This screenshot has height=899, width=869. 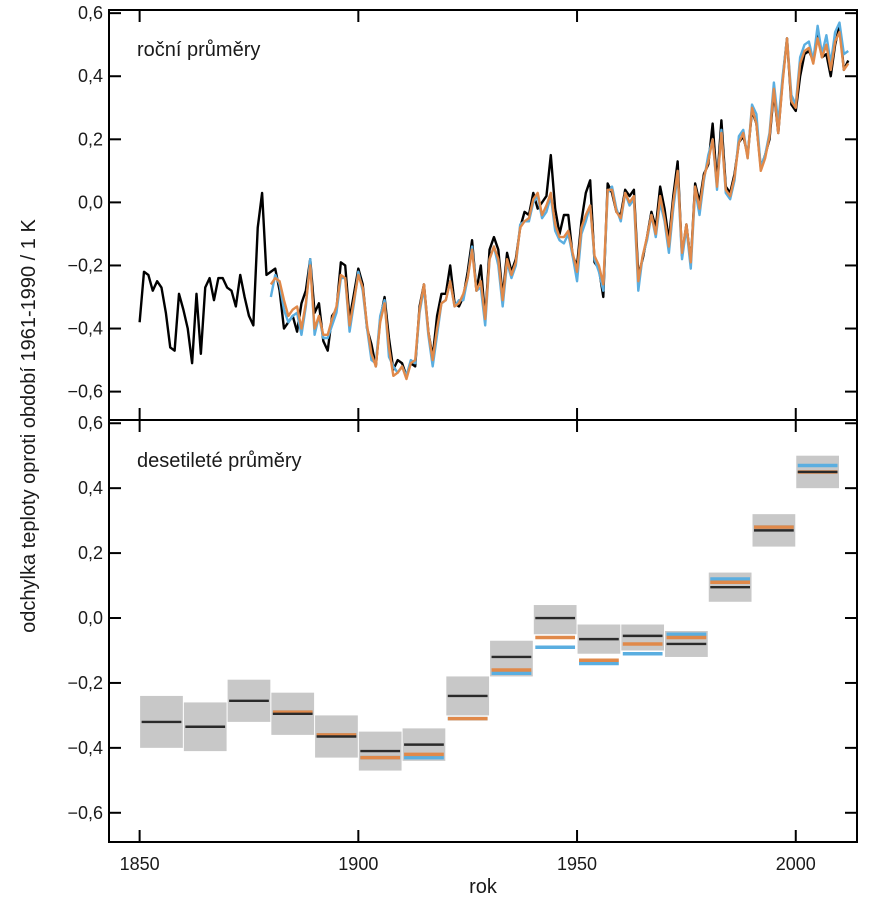 What do you see at coordinates (90, 423) in the screenshot?
I see `decadal-ytick-label: 0,6` at bounding box center [90, 423].